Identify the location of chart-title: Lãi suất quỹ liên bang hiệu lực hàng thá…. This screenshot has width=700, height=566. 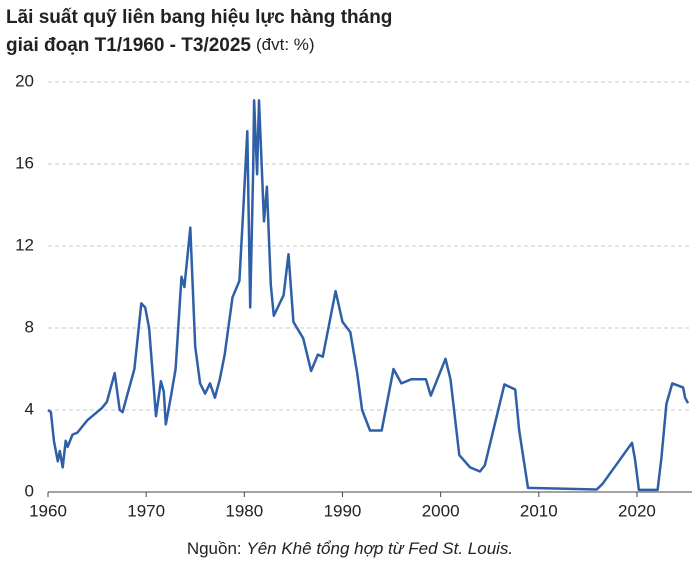
(199, 17).